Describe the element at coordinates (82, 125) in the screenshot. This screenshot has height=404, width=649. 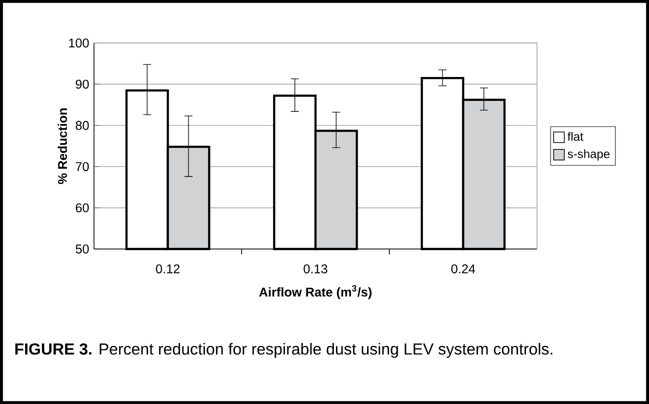
I see `y-tick-label: 80` at that location.